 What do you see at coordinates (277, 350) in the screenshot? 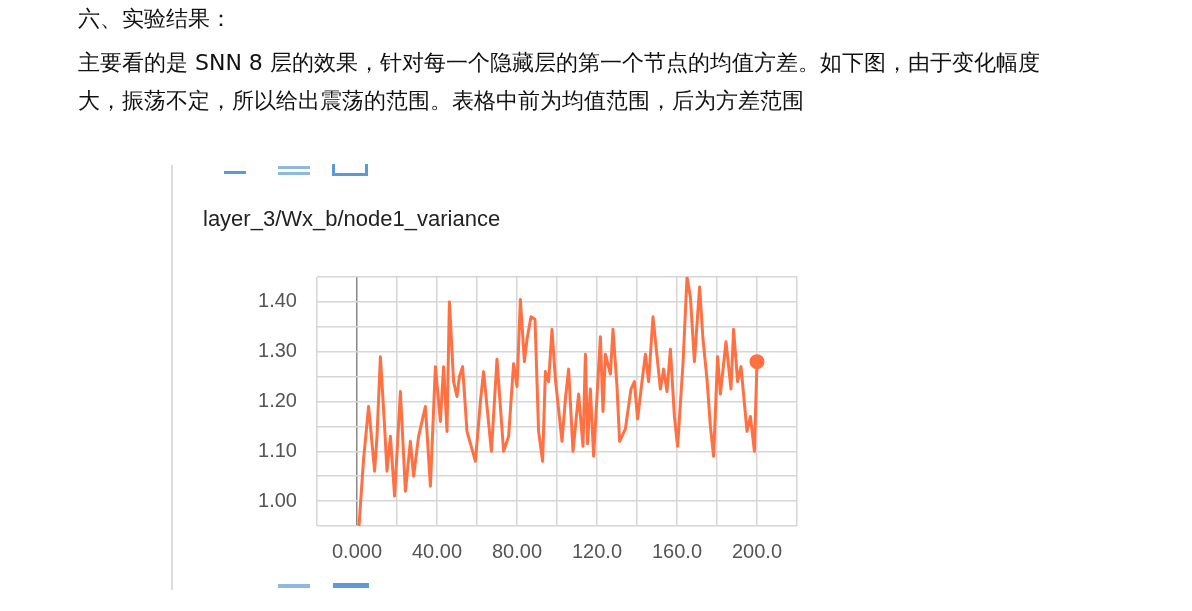
I see `y-tick-label: 1.30` at bounding box center [277, 350].